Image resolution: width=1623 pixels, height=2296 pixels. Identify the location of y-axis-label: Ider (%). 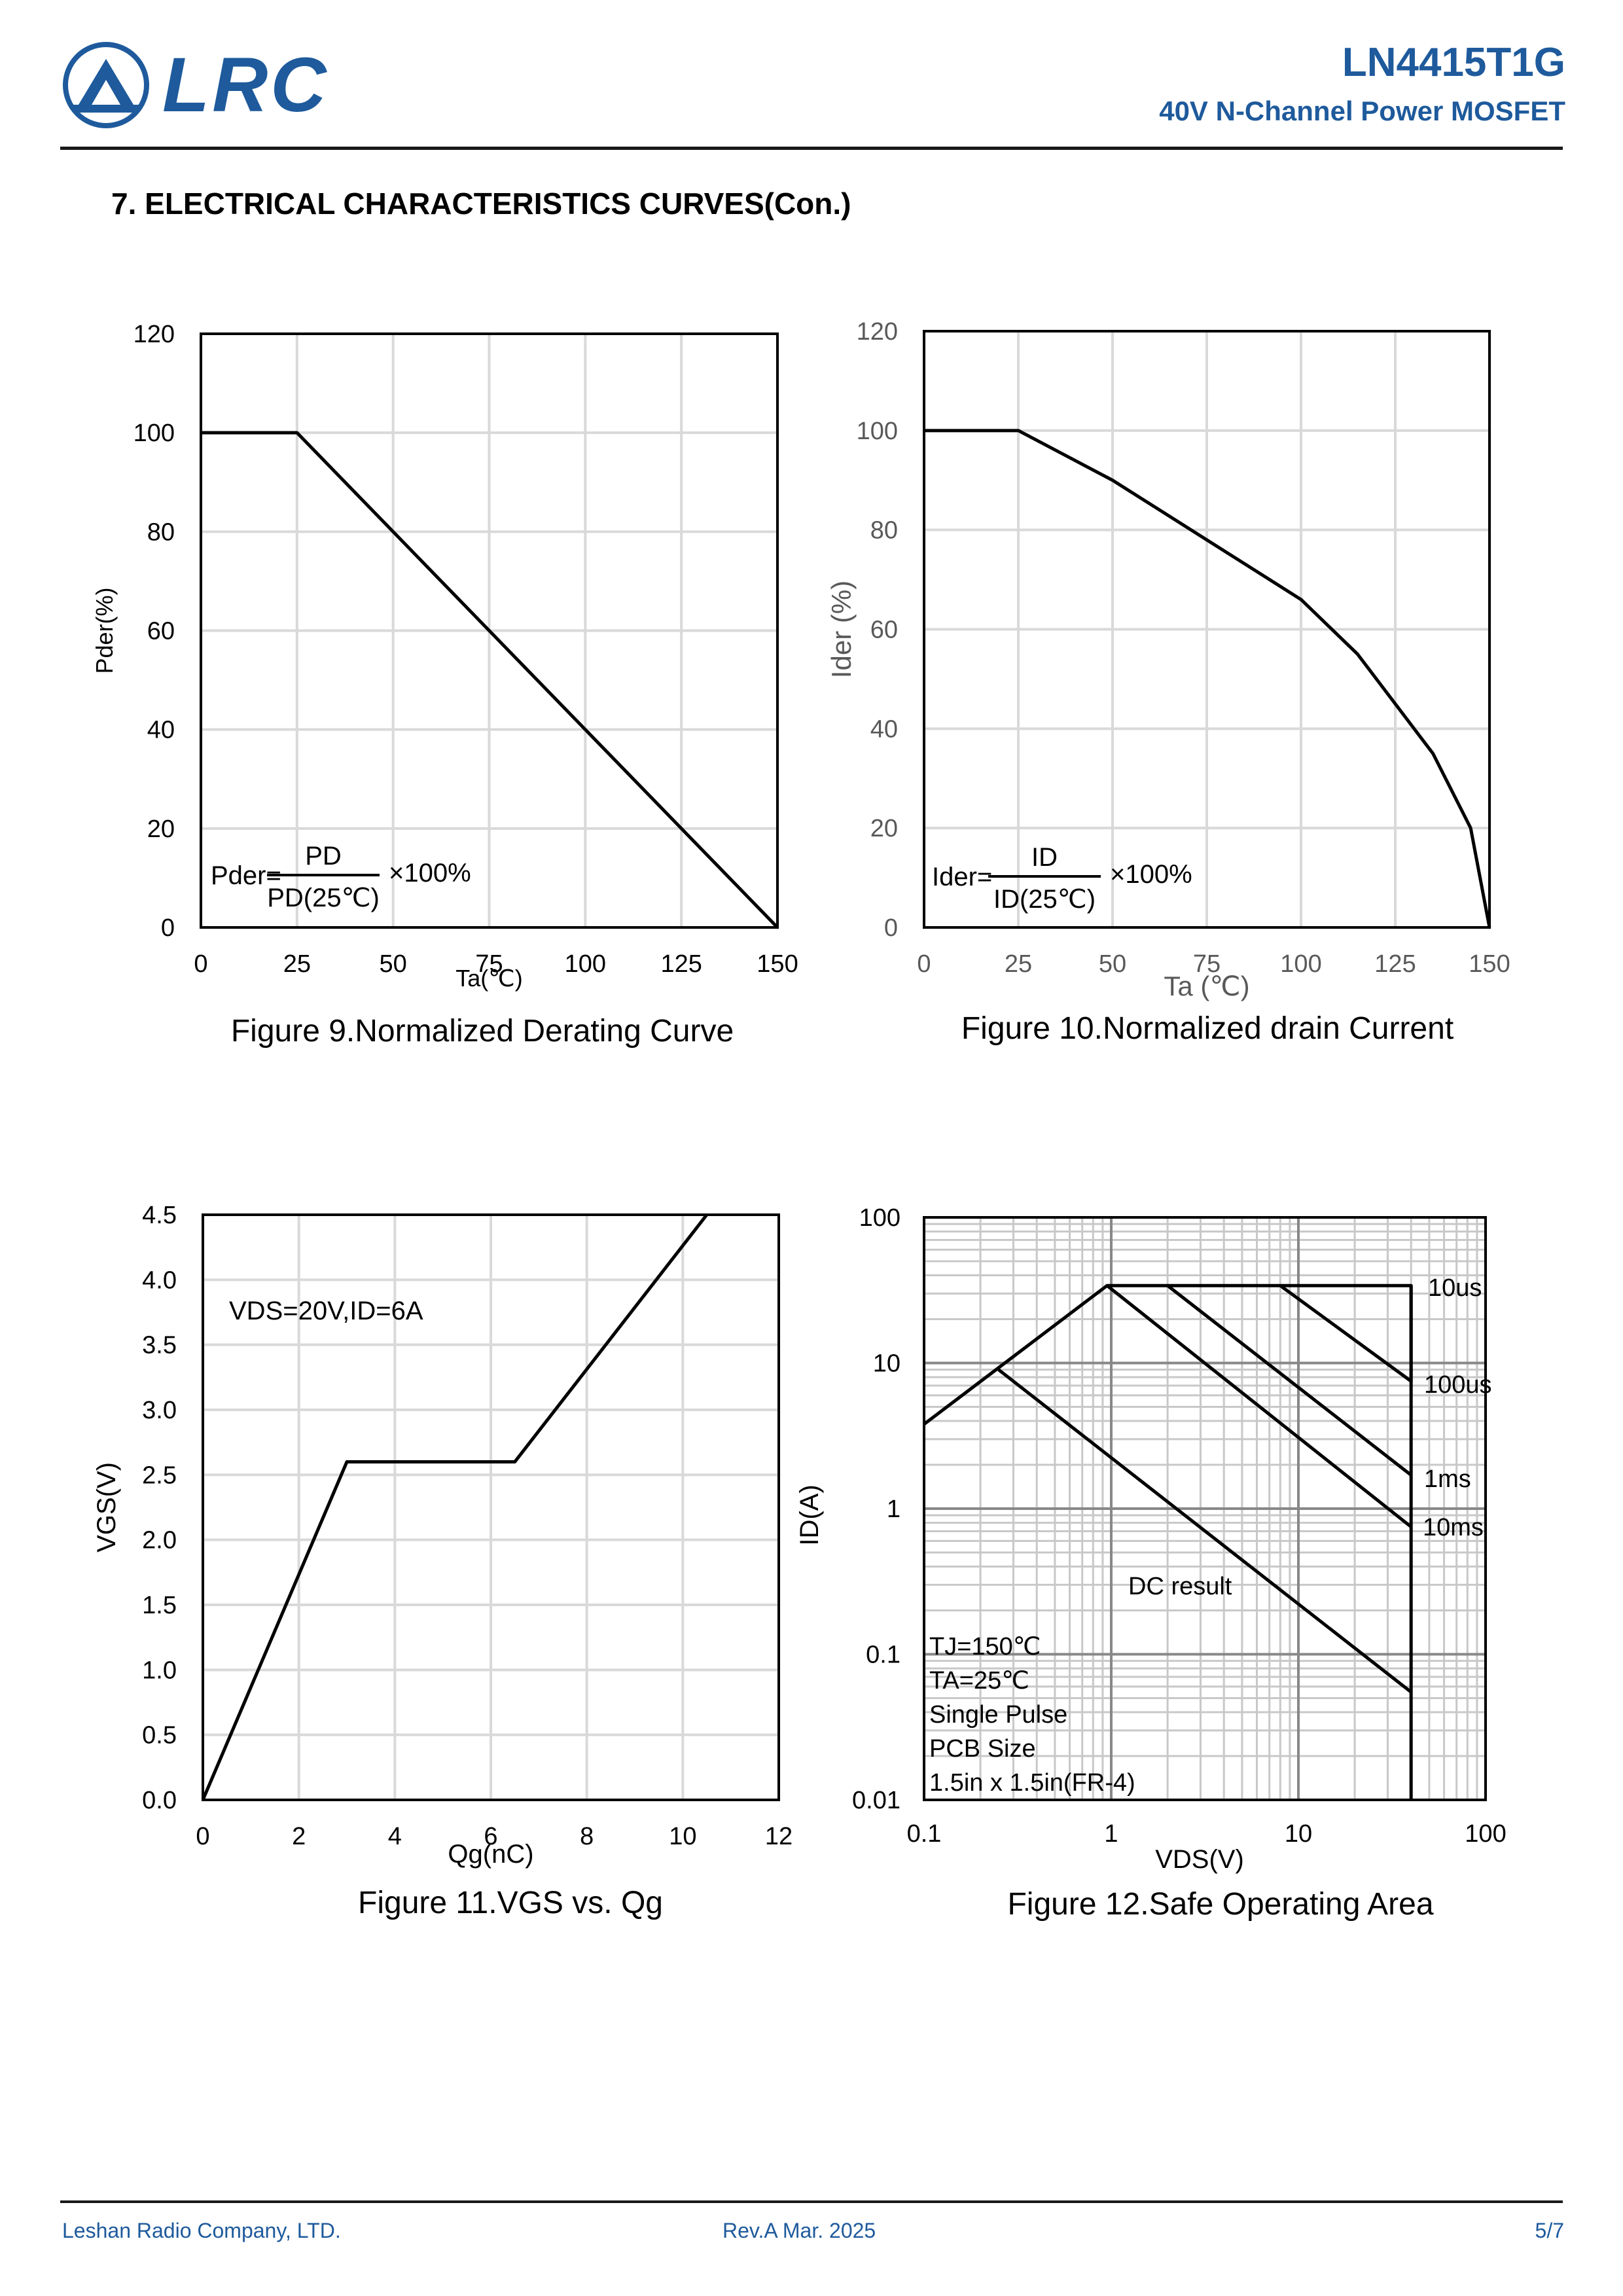
(842, 629).